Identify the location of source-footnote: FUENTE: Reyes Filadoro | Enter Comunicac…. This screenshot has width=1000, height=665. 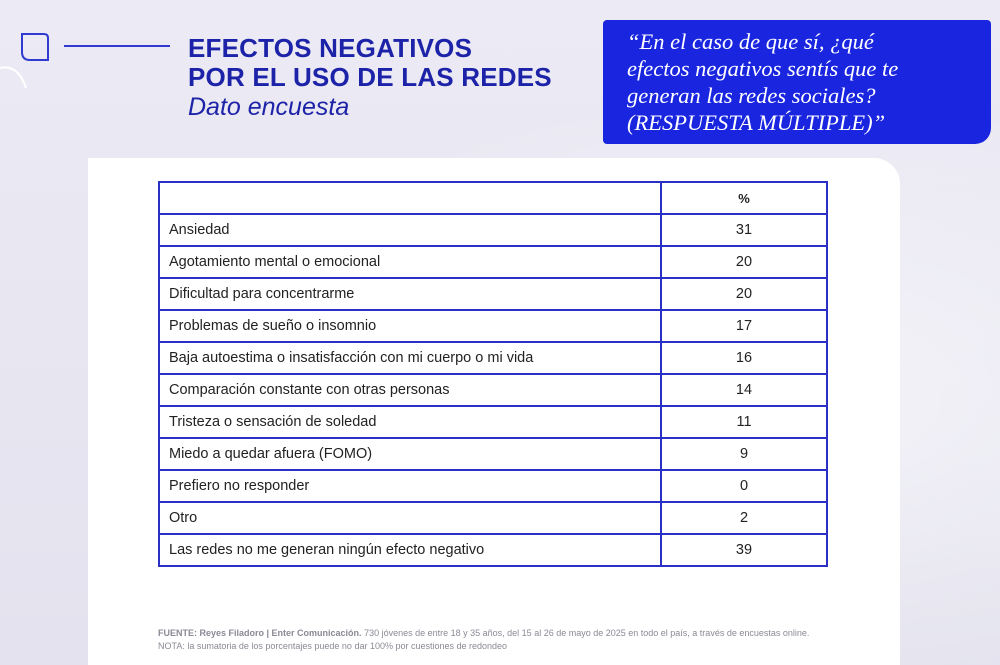
(493, 640).